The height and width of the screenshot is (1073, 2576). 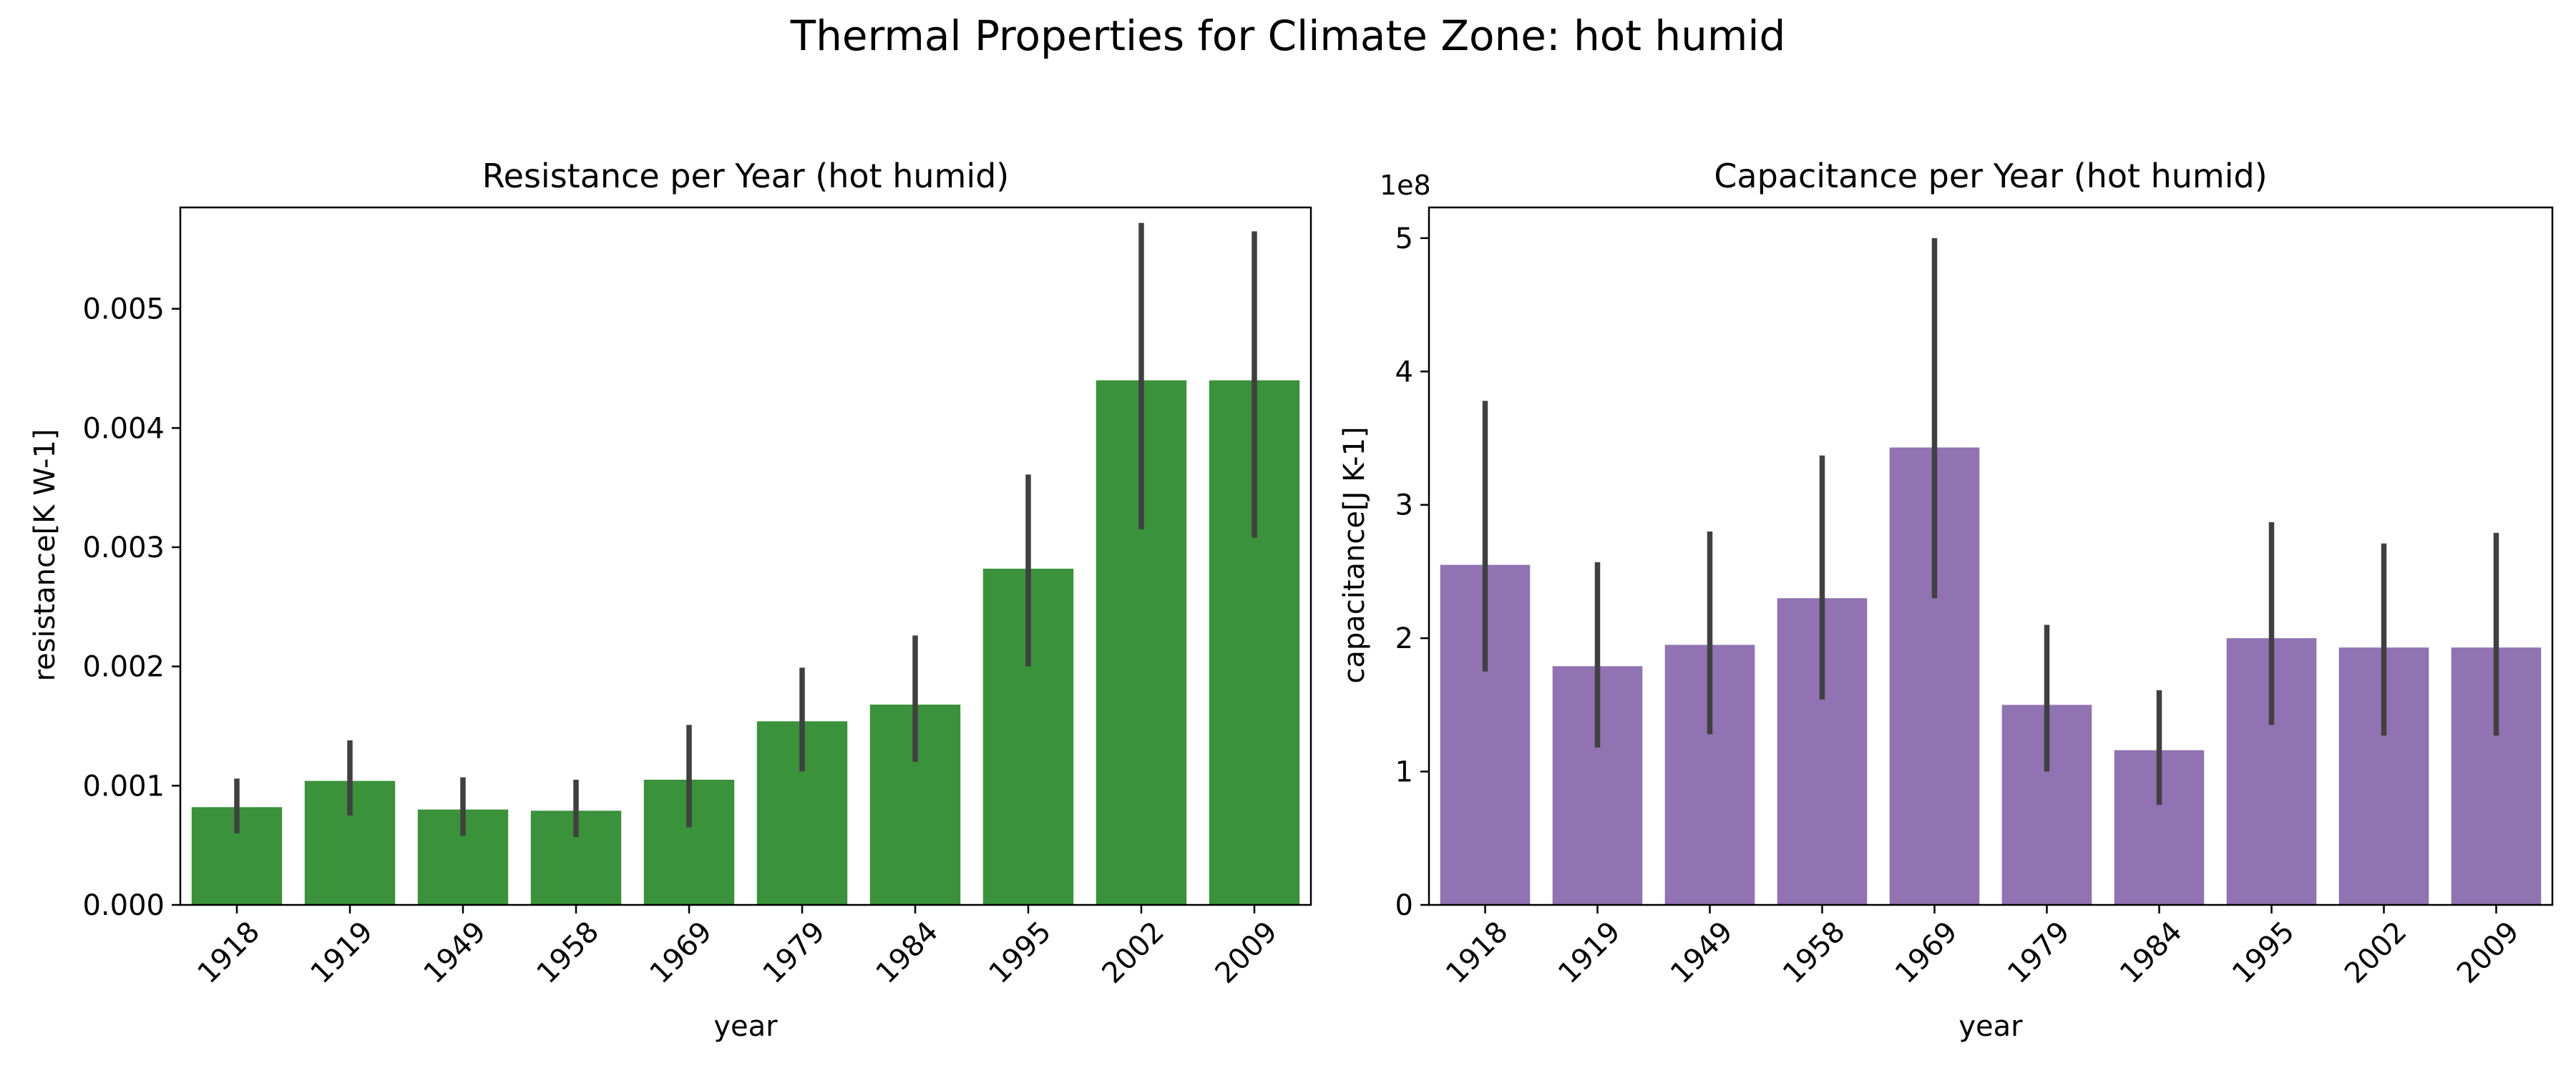 What do you see at coordinates (1404, 905) in the screenshot?
I see `capacitance-y-tick-label: 0` at bounding box center [1404, 905].